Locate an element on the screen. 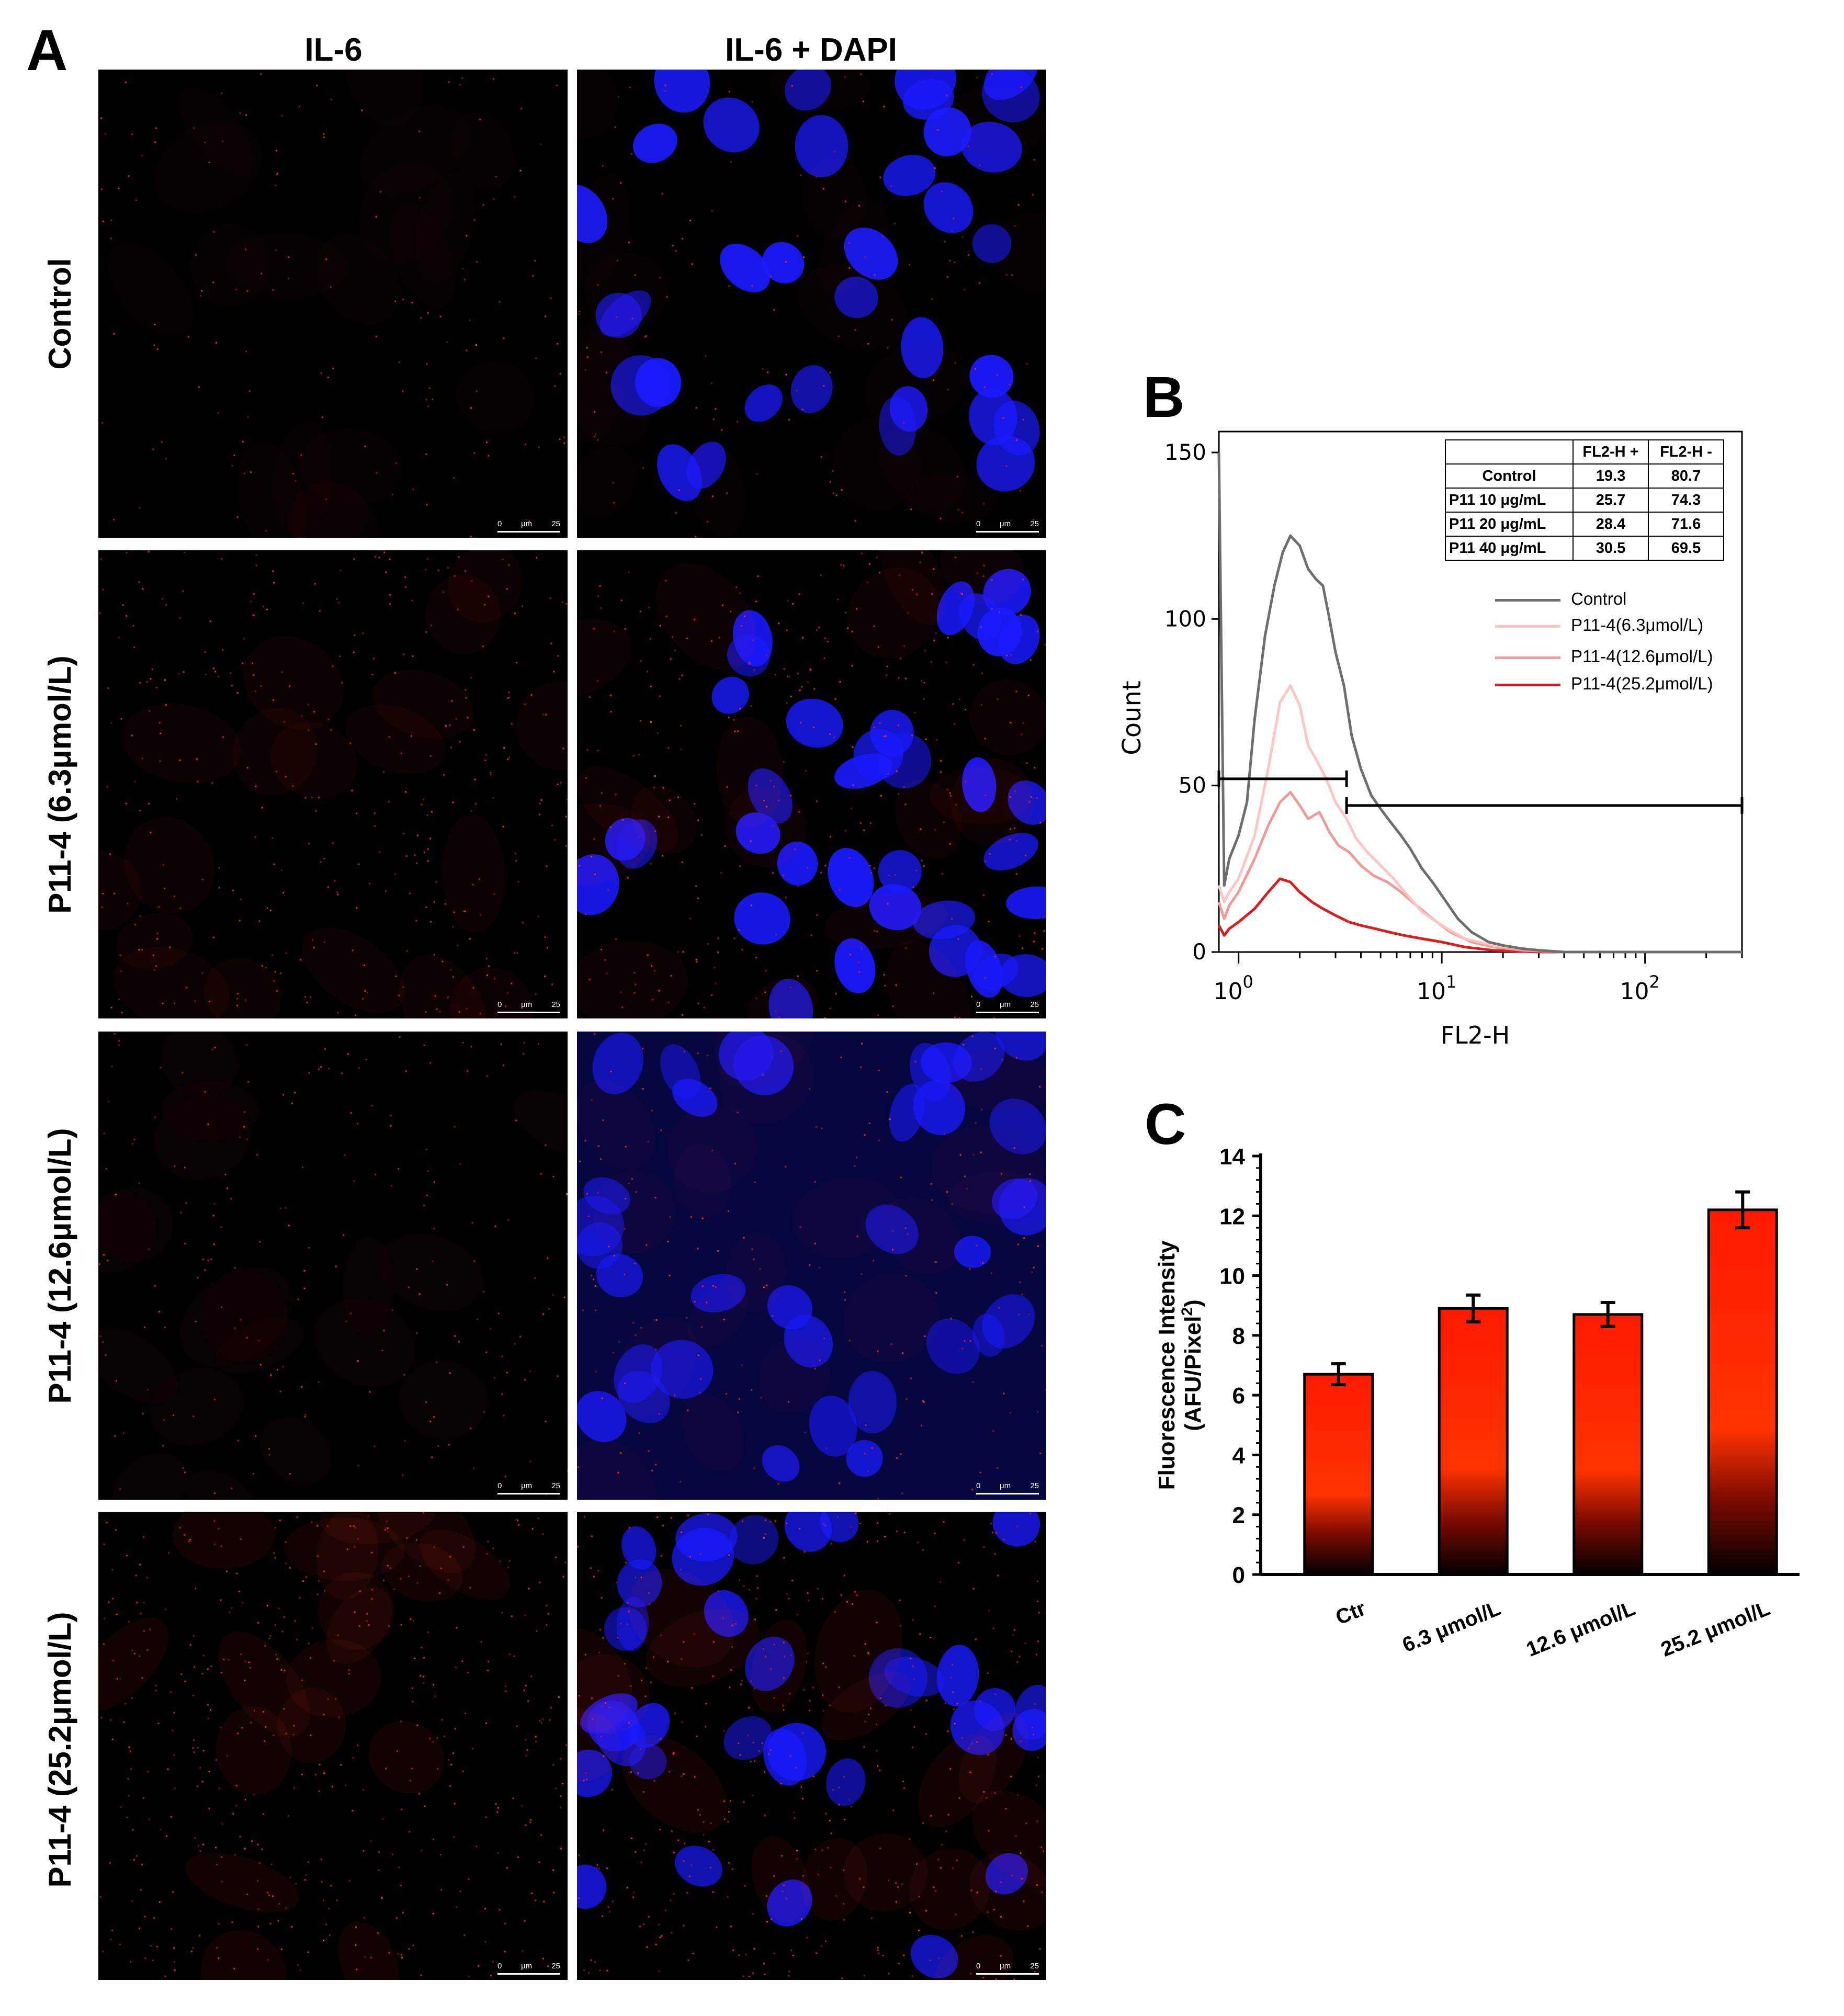 This screenshot has height=2016, width=1844. table-cell: 74.3 is located at coordinates (1686, 501).